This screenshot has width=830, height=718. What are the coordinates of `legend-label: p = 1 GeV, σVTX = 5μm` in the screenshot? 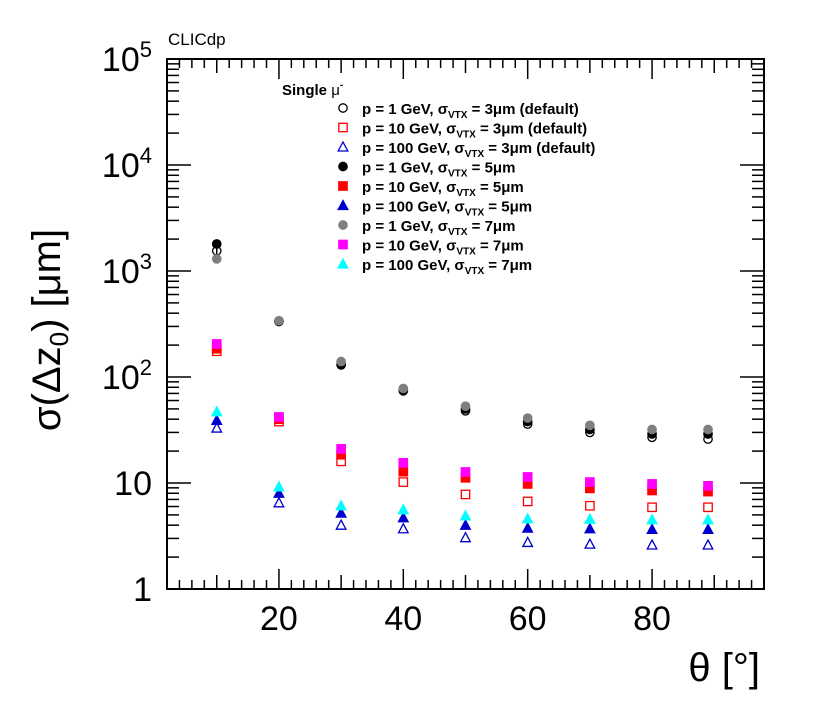 It's located at (438, 170).